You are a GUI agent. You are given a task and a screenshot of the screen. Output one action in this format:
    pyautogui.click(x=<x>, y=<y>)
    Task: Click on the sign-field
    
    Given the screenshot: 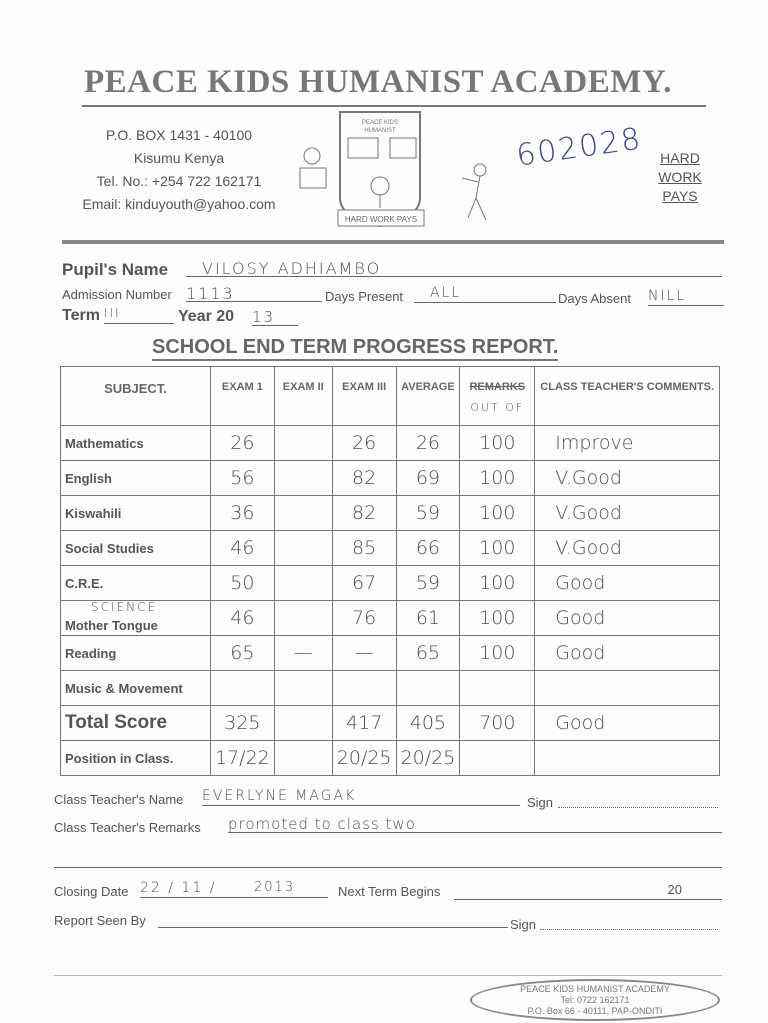 What is the action you would take?
    pyautogui.click(x=638, y=800)
    